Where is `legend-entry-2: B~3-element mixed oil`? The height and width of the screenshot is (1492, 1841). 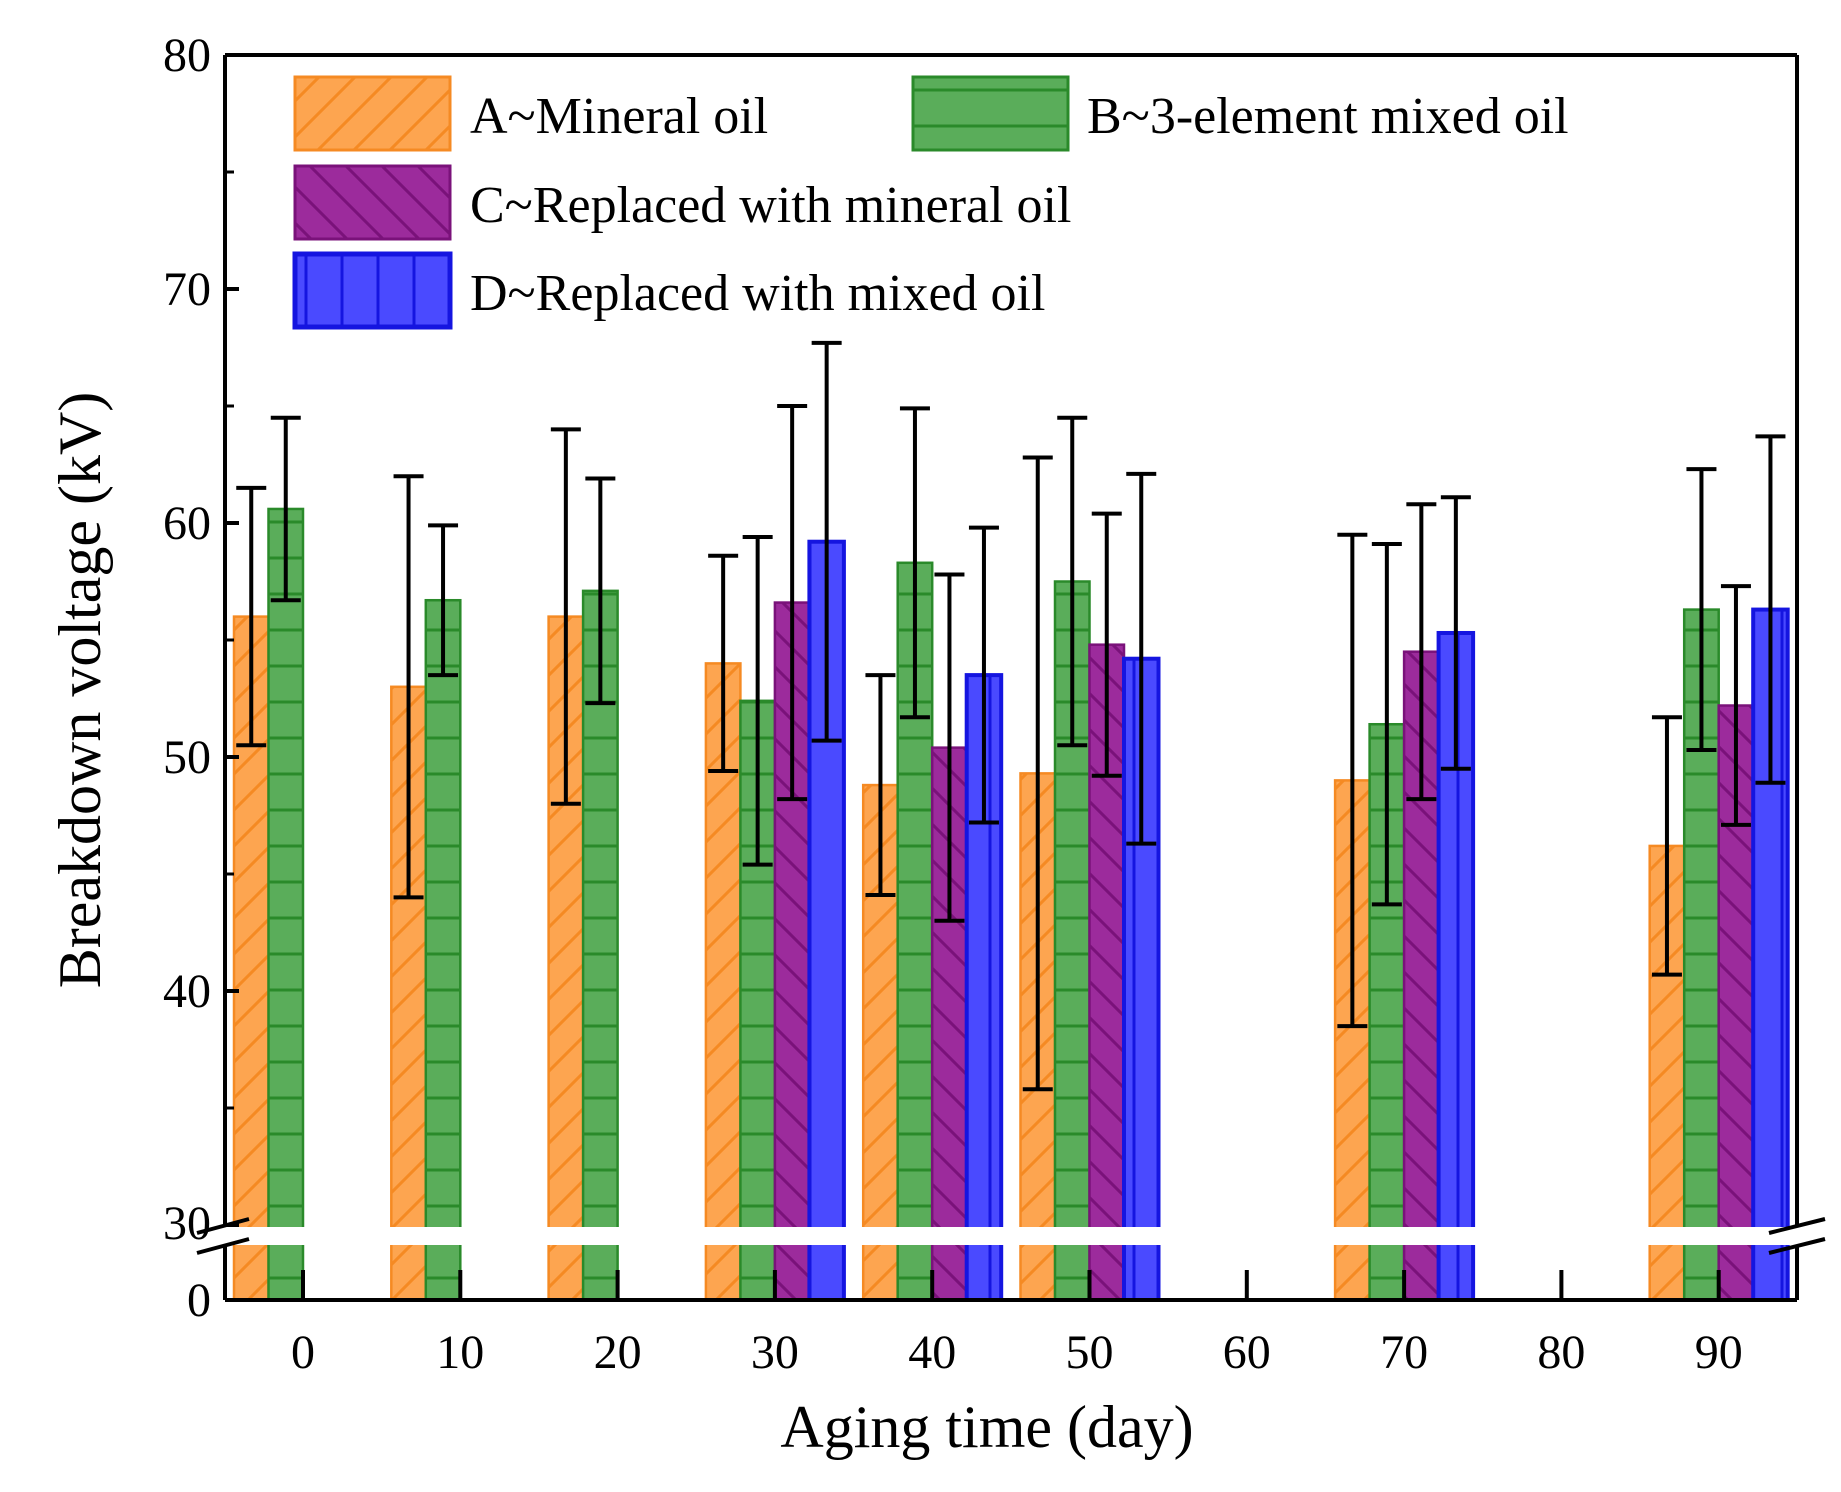 legend-entry-2: B~3-element mixed oil is located at coordinates (1240, 113).